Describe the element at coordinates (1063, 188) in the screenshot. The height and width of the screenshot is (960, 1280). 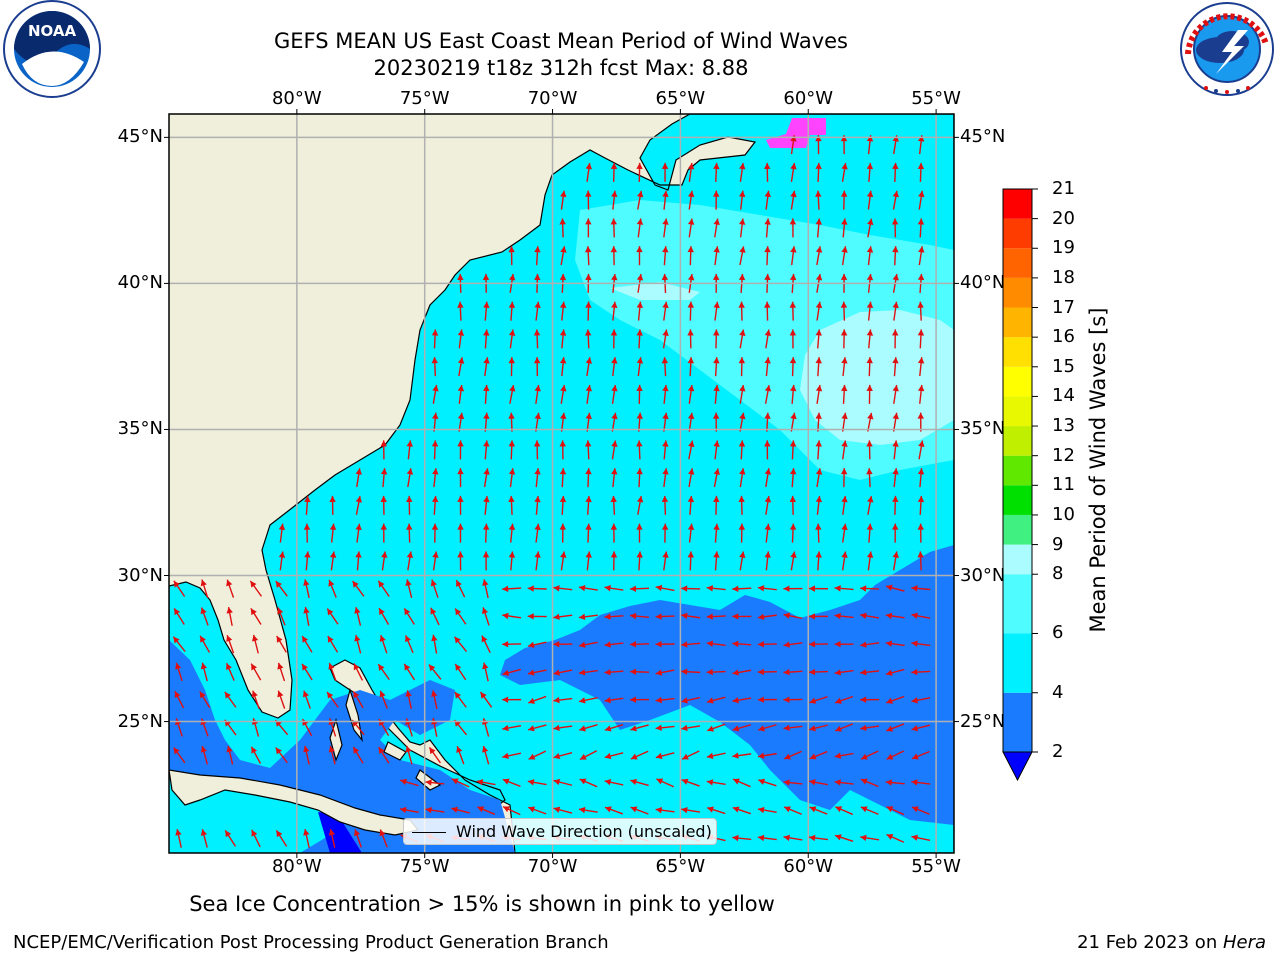
I see `colorbar-tick-label-16: 21` at that location.